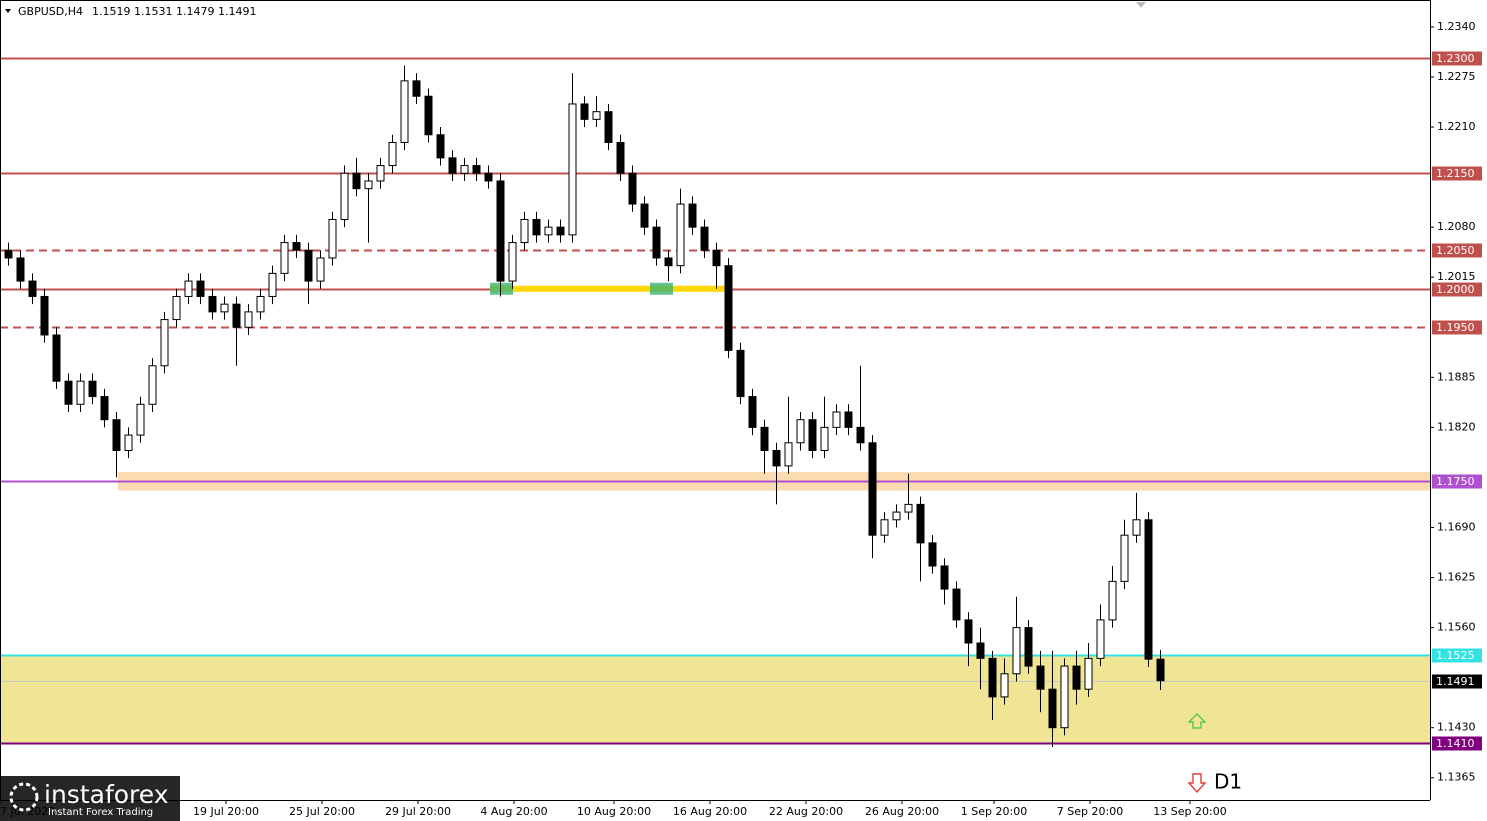  Describe the element at coordinates (1456, 426) in the screenshot. I see `y-tick-label: 1.1820` at that location.